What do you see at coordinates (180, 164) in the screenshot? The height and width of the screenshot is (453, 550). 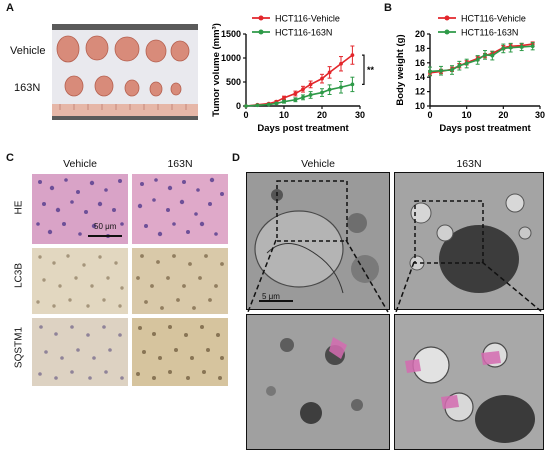 I see `histology-col-label-163n: 163N` at bounding box center [180, 164].